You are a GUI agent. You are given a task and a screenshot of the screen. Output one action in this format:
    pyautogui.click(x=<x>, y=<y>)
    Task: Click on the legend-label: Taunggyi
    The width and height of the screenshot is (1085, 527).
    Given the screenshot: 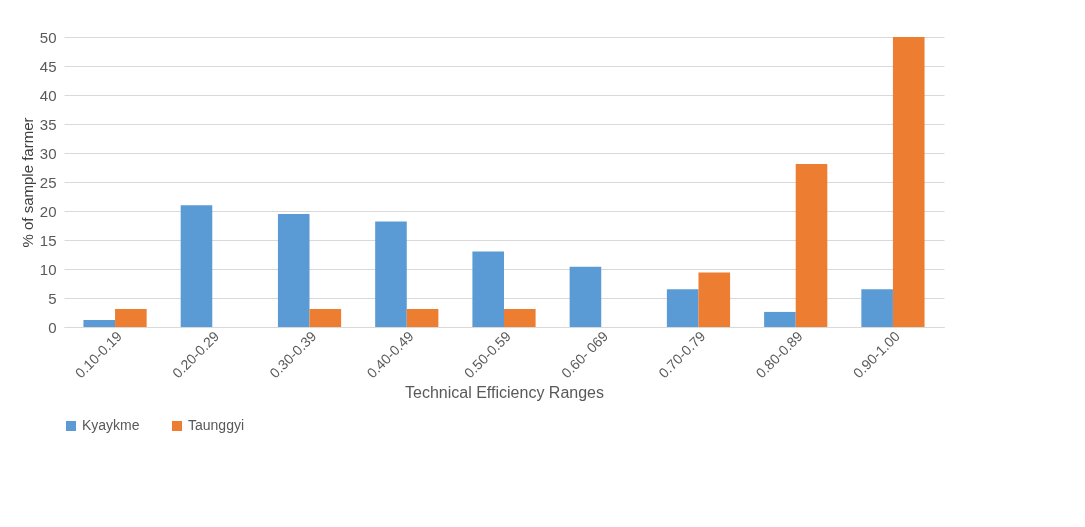 What is the action you would take?
    pyautogui.click(x=216, y=425)
    